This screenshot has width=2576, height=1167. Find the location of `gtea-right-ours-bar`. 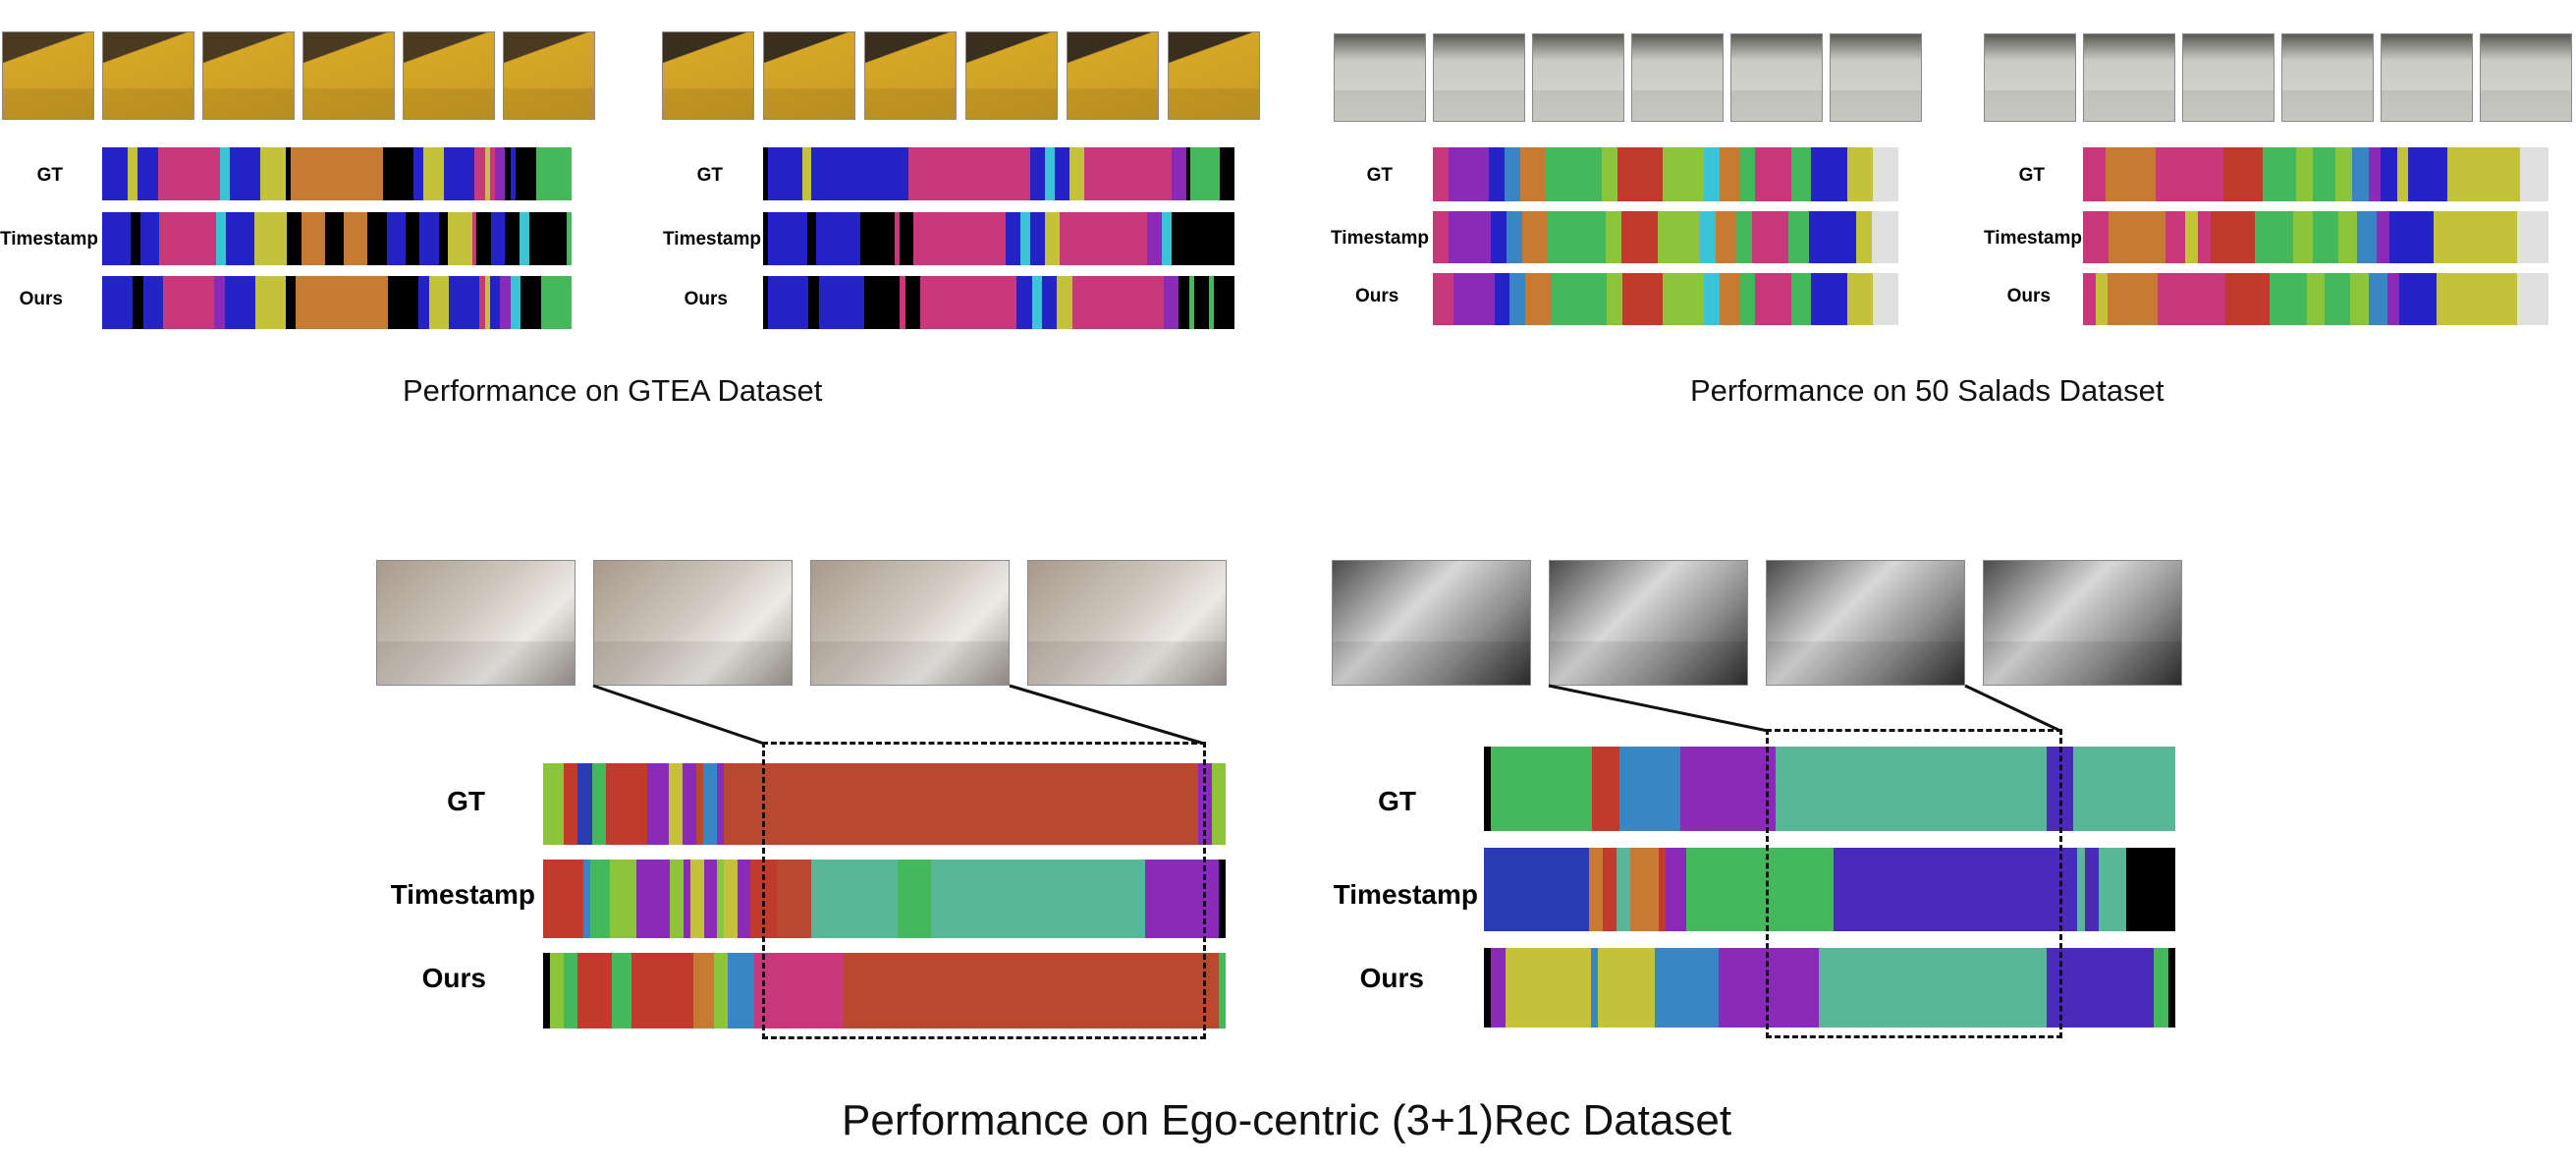

gtea-right-ours-bar is located at coordinates (999, 303).